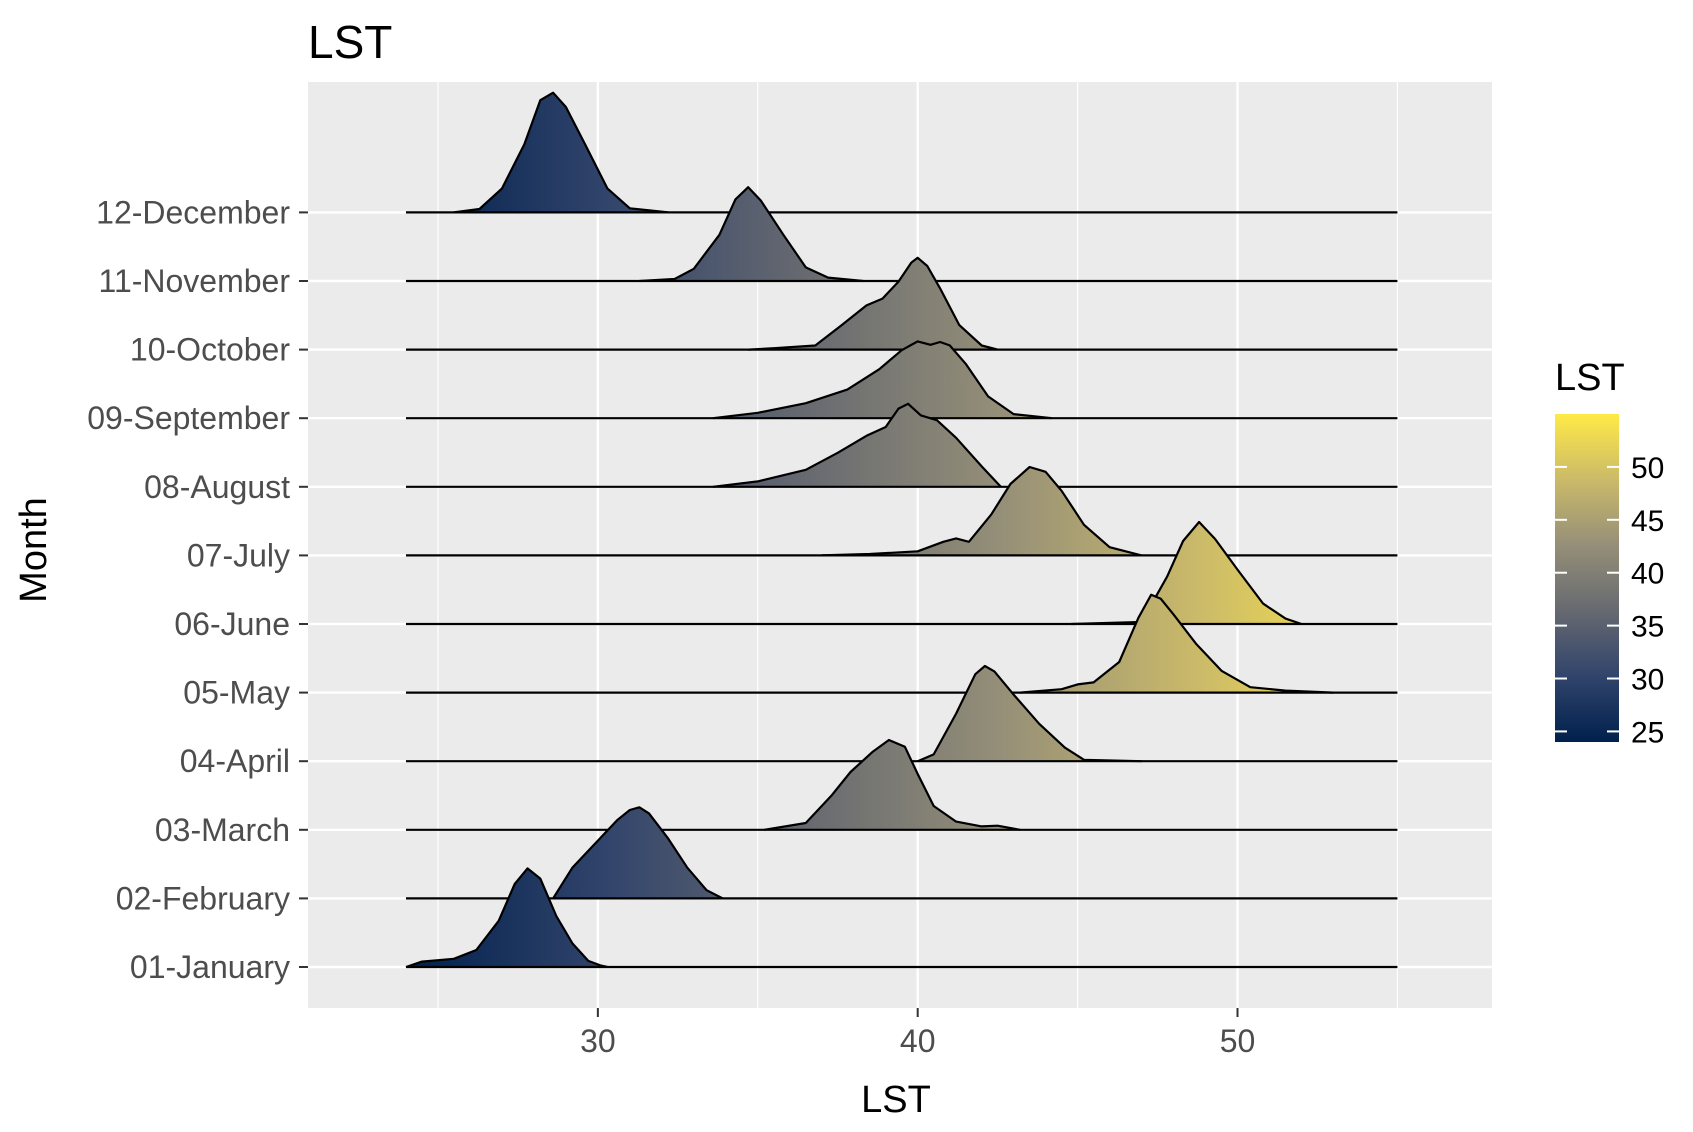  Describe the element at coordinates (896, 1100) in the screenshot. I see `x-axis-title: LST` at that location.